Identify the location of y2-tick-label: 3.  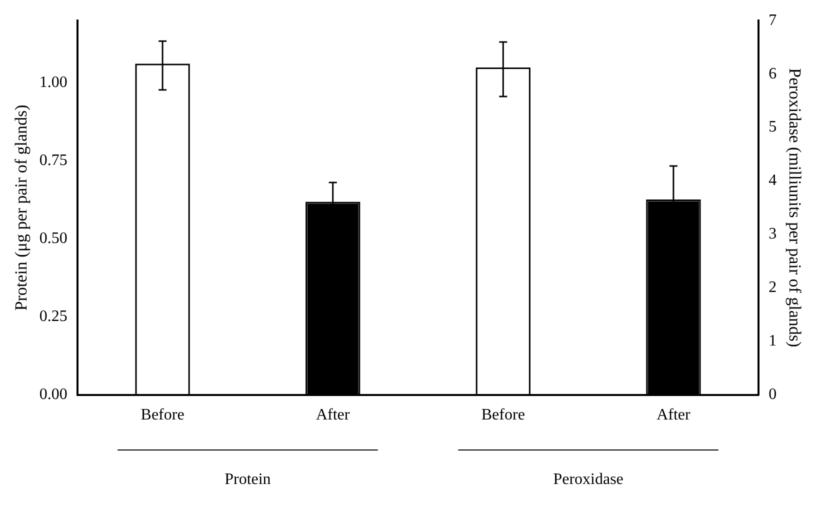
(772, 234).